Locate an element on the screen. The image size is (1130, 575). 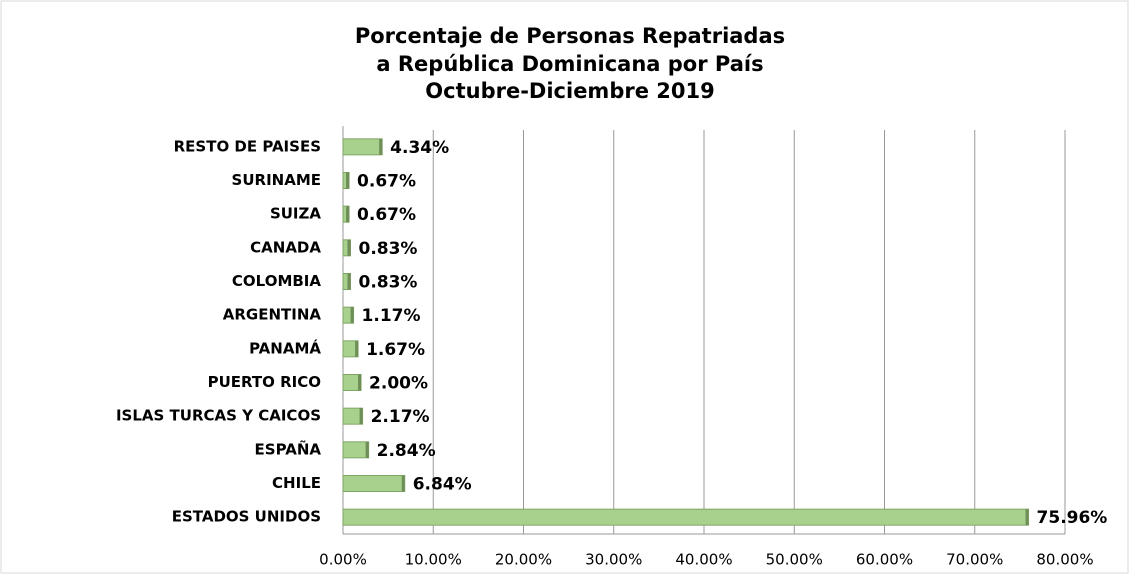
y-tick-label: ISLAS TURCAS Y CAICOS is located at coordinates (218, 416).